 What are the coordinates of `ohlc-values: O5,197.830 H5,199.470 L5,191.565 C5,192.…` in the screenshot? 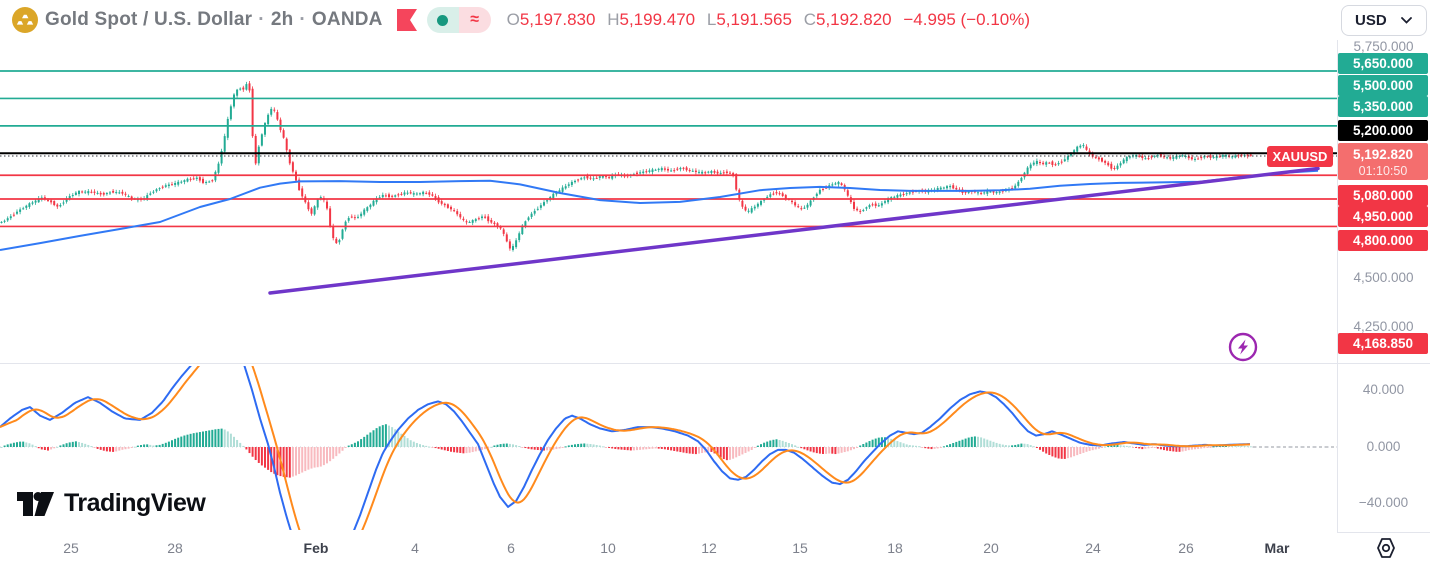 It's located at (768, 19).